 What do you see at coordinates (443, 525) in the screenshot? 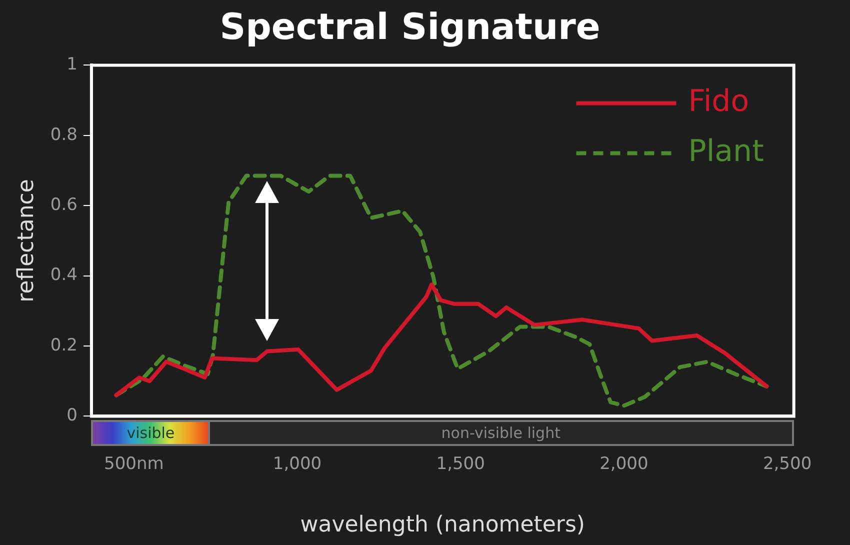
I see `x-axis-title: wavelength (nanometers)` at bounding box center [443, 525].